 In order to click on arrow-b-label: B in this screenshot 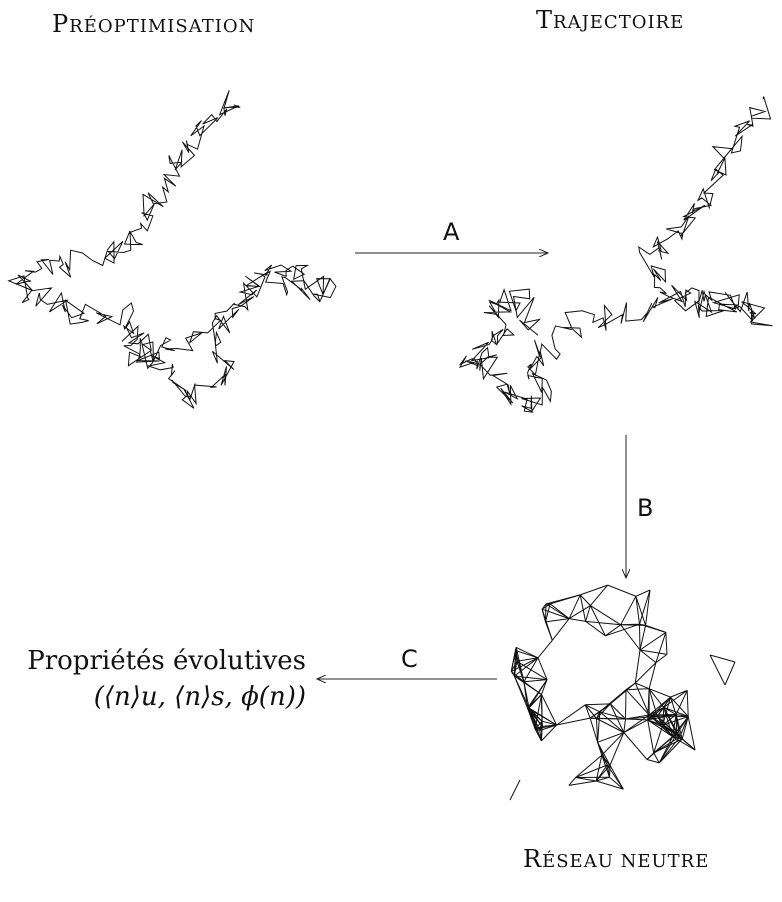, I will do `click(645, 508)`.